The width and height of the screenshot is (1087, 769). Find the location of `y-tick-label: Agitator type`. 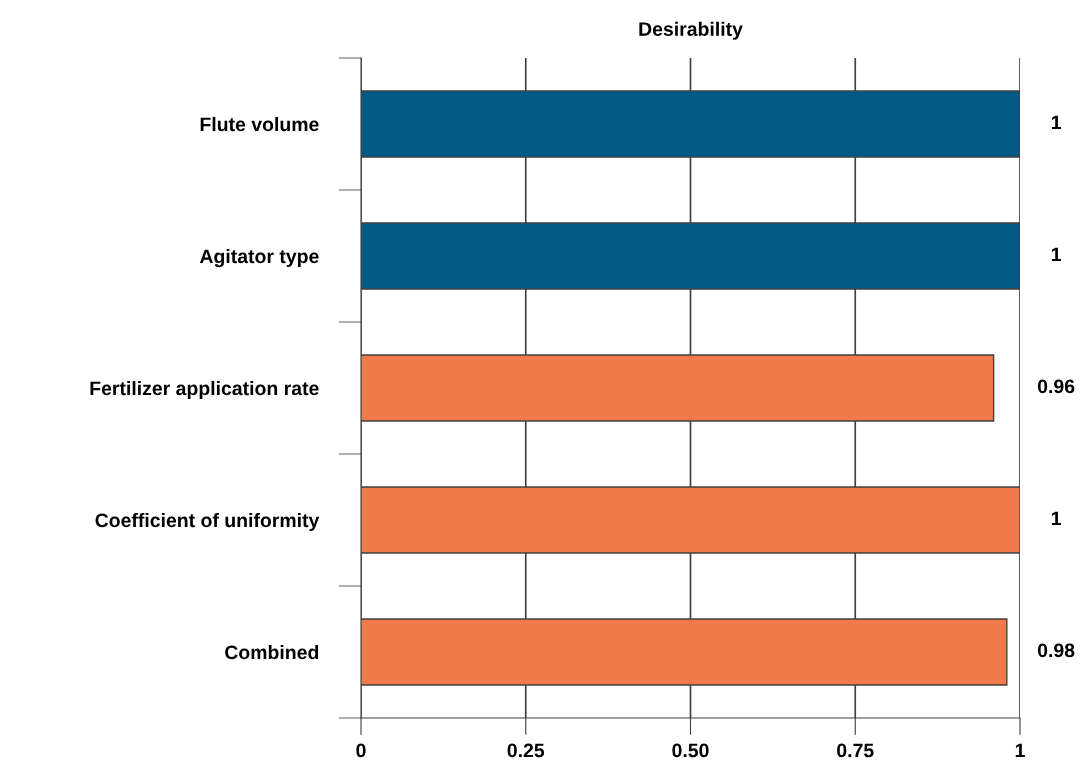

y-tick-label: Agitator type is located at coordinates (259, 258).